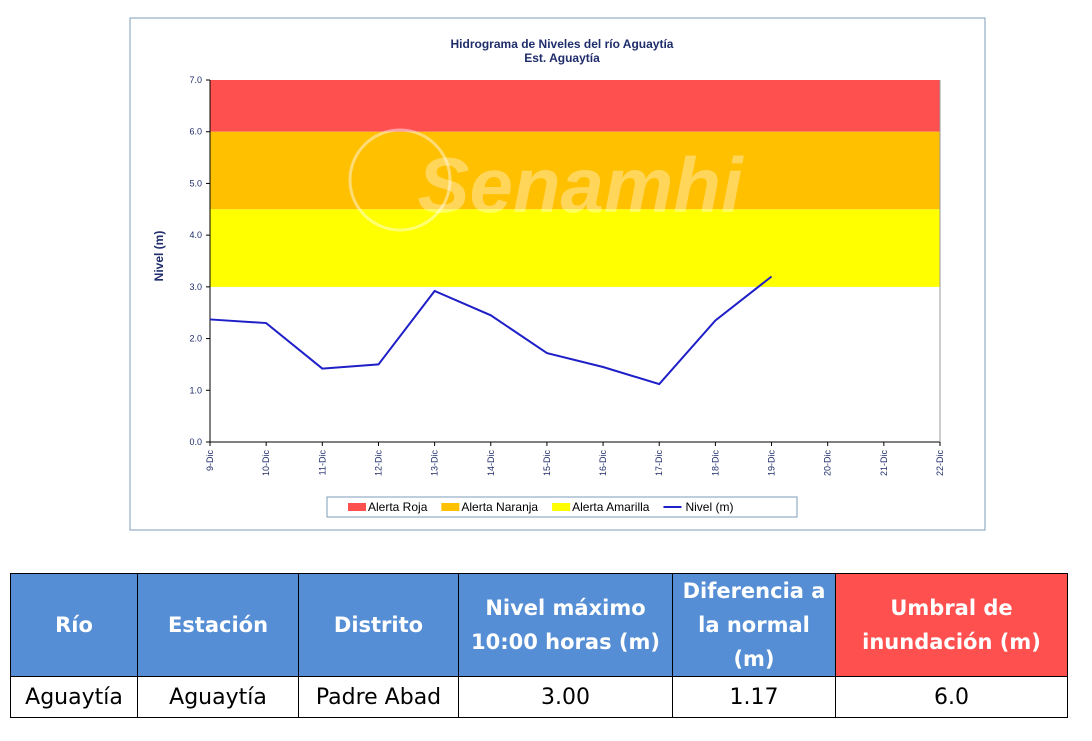  Describe the element at coordinates (562, 58) in the screenshot. I see `chart-subtitle: Est. Aguaytía` at that location.